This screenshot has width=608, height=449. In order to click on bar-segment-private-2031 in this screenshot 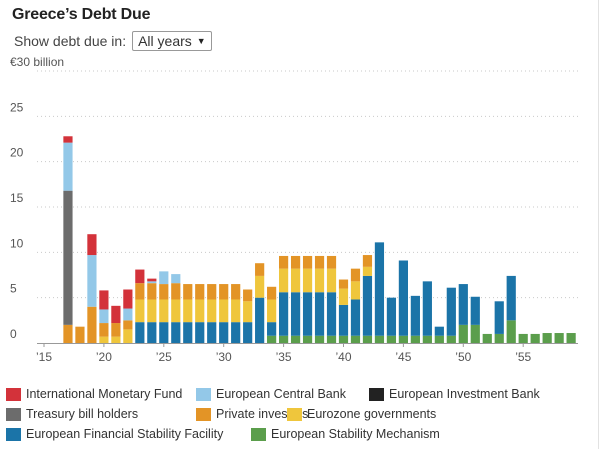, I will do `click(236, 292)`.